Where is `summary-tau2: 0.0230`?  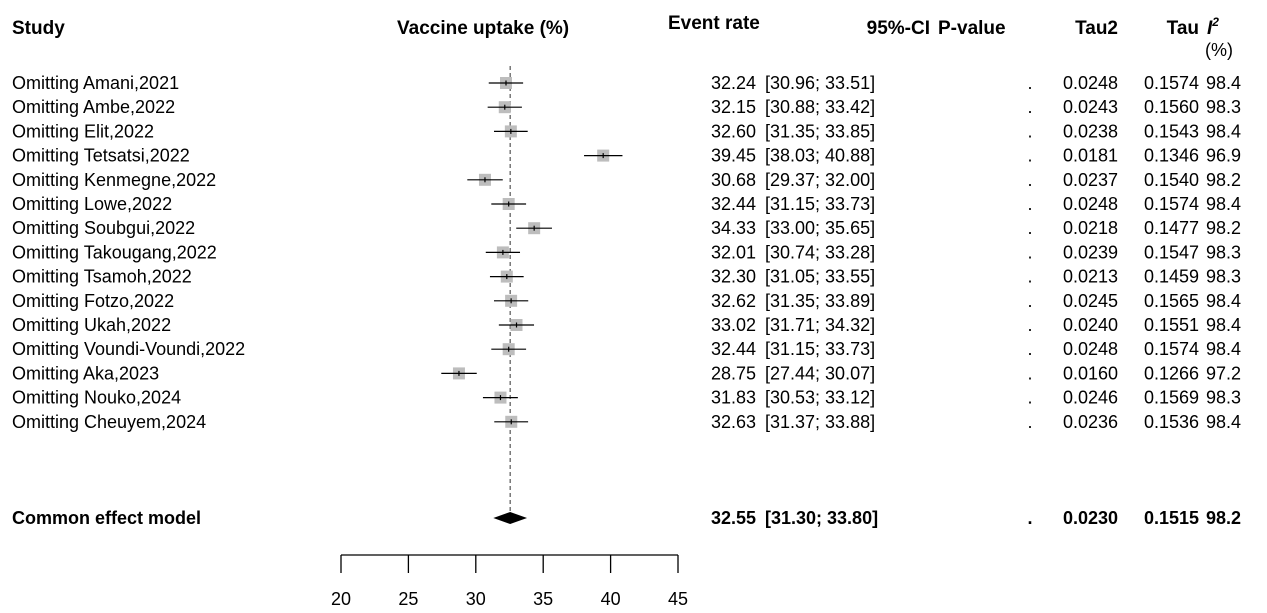
summary-tau2: 0.0230 is located at coordinates (1090, 518).